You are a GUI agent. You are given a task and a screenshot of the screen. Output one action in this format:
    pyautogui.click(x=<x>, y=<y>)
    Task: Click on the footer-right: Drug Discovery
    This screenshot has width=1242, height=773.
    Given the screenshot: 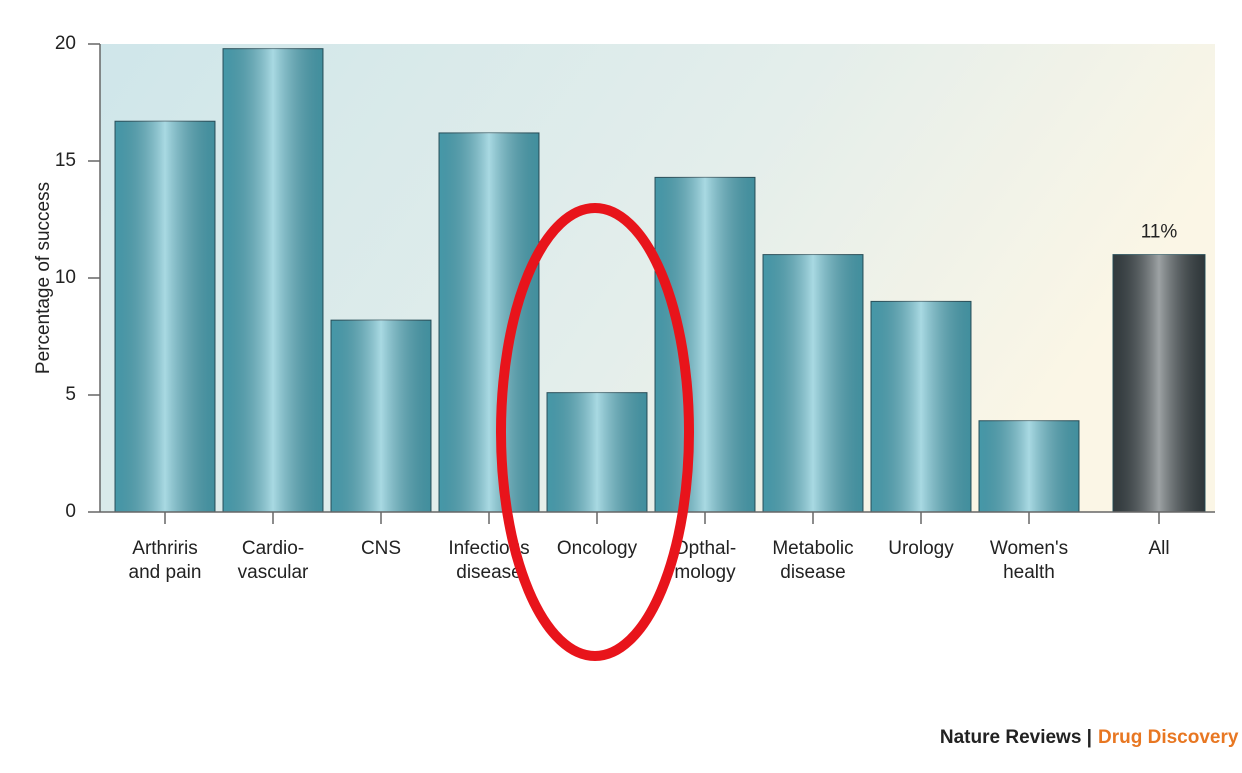 What is the action you would take?
    pyautogui.click(x=1168, y=737)
    